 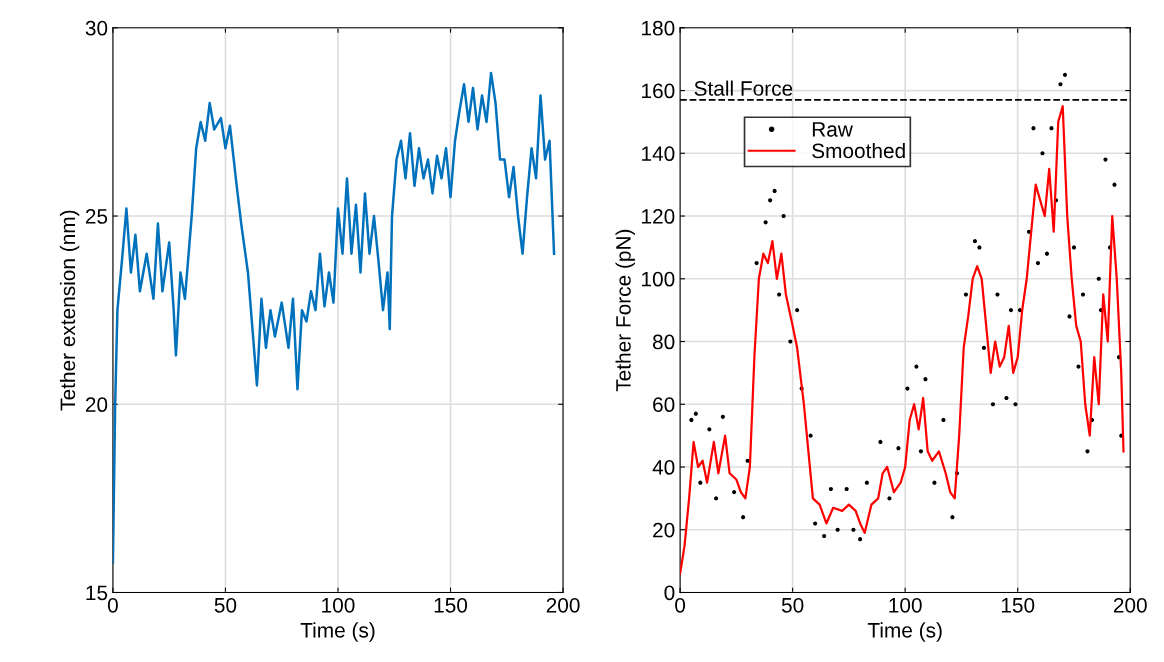 What do you see at coordinates (669, 593) in the screenshot?
I see `y-tick-label: 0` at bounding box center [669, 593].